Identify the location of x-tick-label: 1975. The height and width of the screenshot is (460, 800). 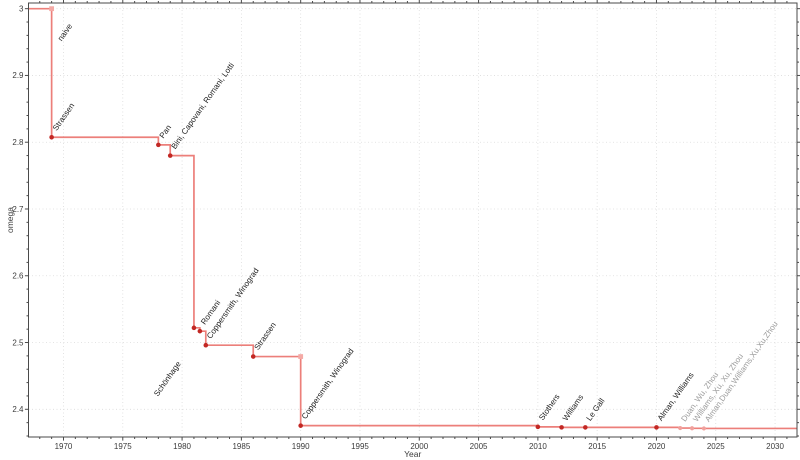
(123, 446).